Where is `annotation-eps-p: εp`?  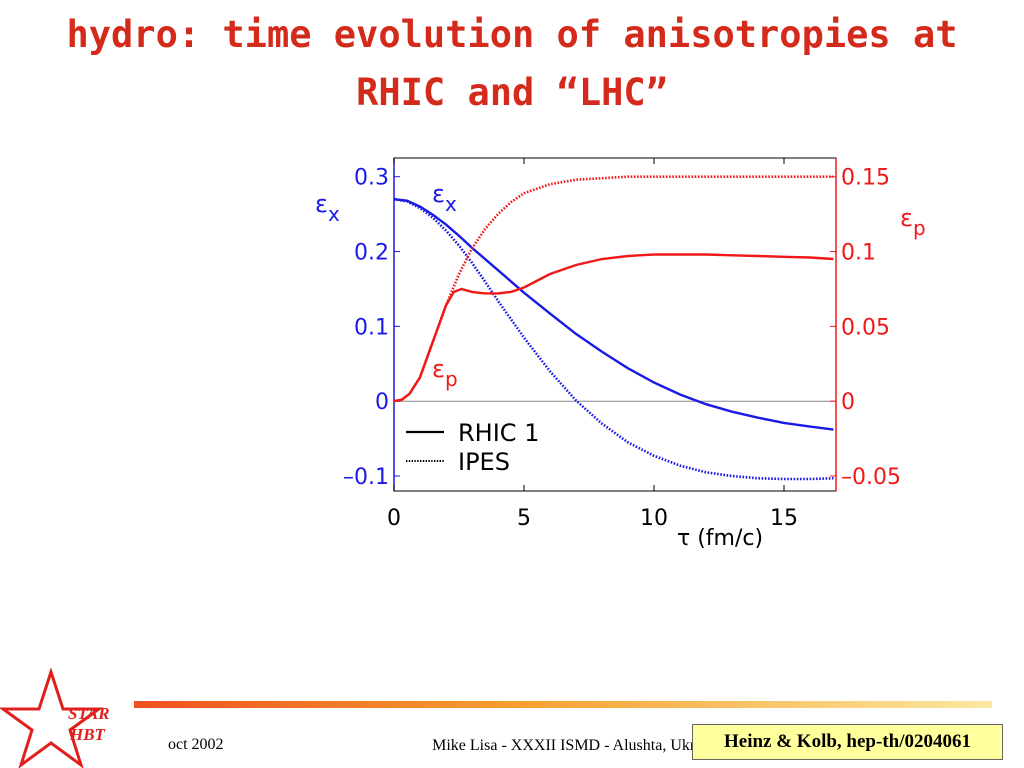
annotation-eps-p: εp is located at coordinates (445, 373).